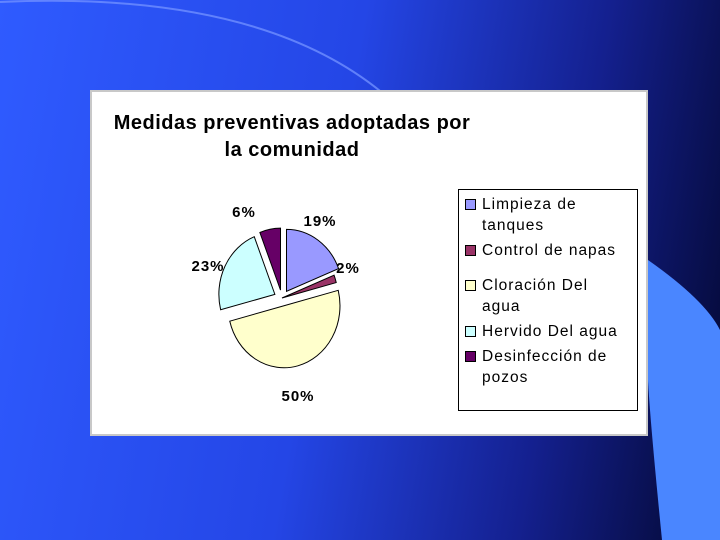 Image resolution: width=720 pixels, height=540 pixels. What do you see at coordinates (545, 367) in the screenshot?
I see `legend-label: Desinfección de pozos` at bounding box center [545, 367].